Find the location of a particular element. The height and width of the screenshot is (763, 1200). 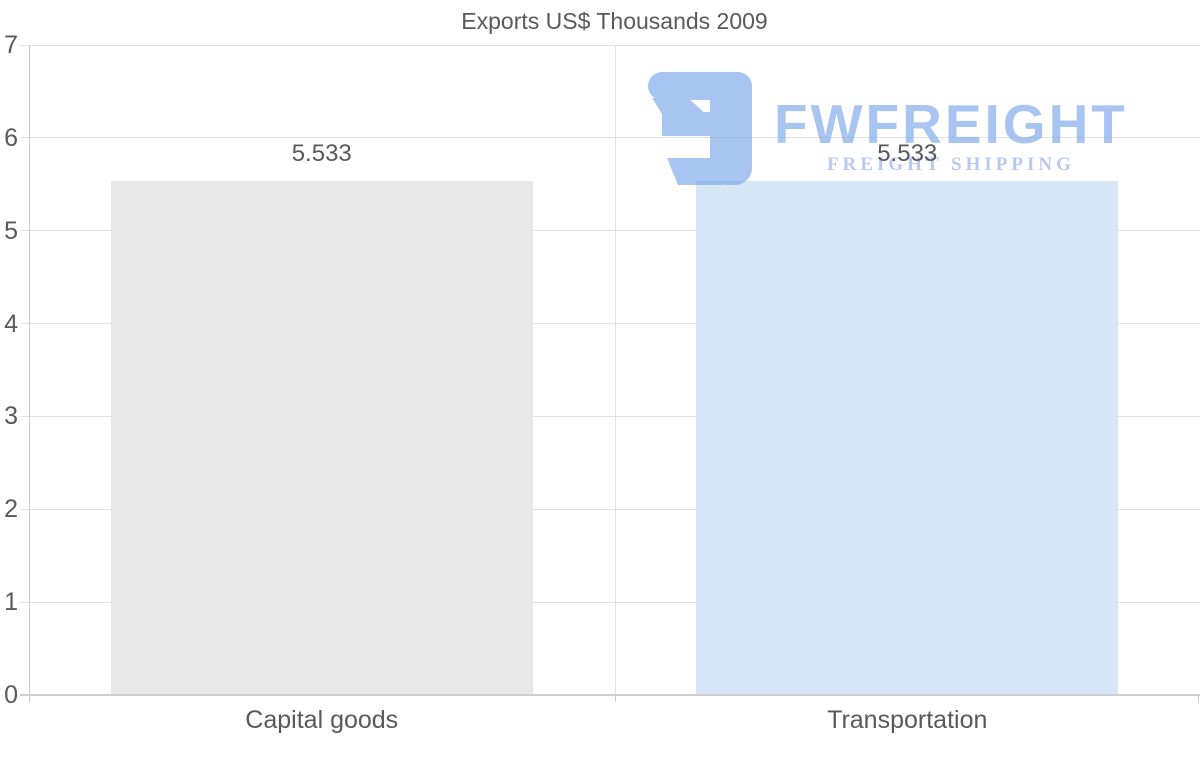

category-label-capital-goods: Capital goods is located at coordinates (322, 720).